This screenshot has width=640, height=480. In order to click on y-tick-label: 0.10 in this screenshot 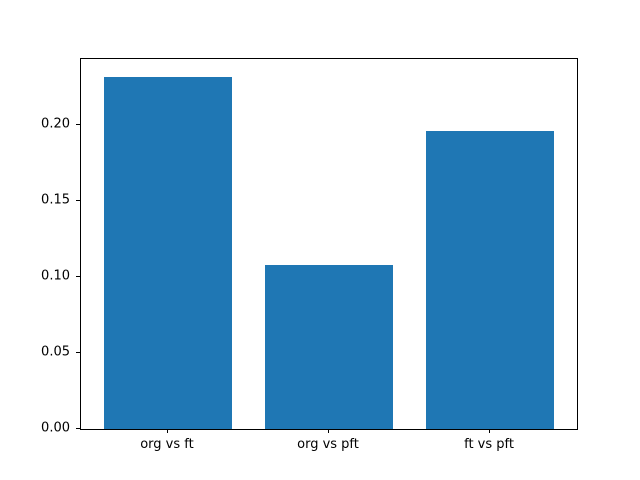, I will do `click(55, 276)`.